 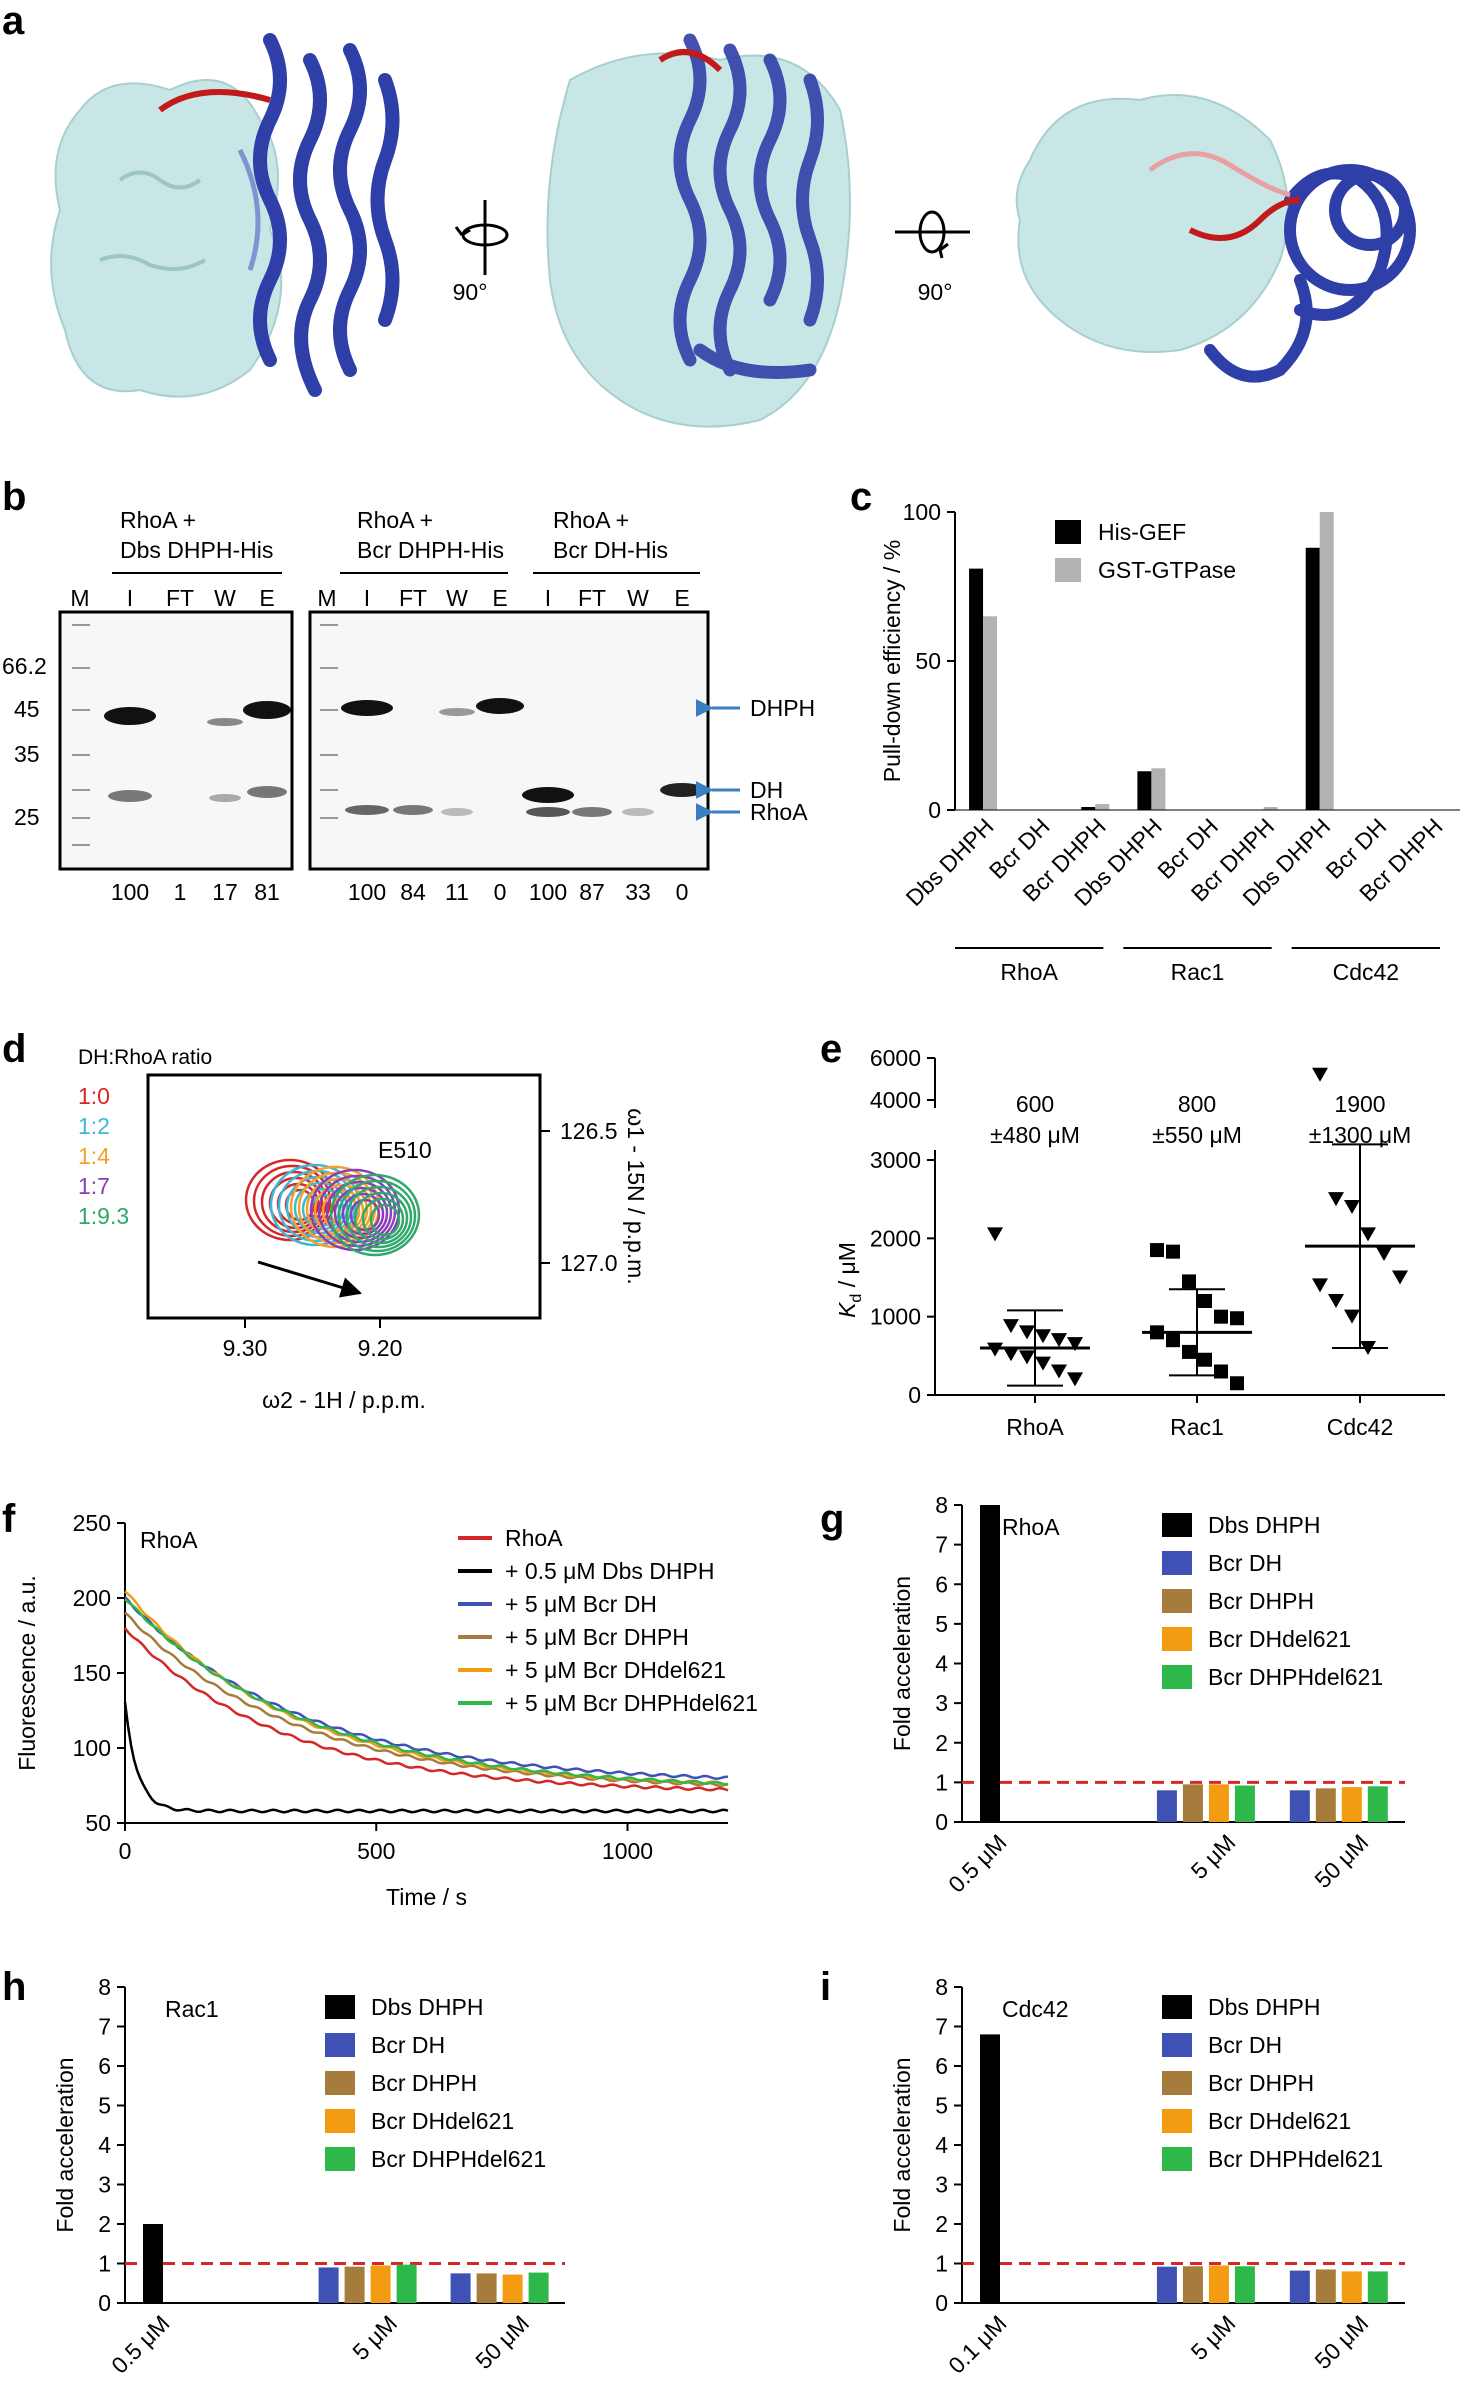 I want to click on y-tick-label: 6, so click(x=941, y=2066).